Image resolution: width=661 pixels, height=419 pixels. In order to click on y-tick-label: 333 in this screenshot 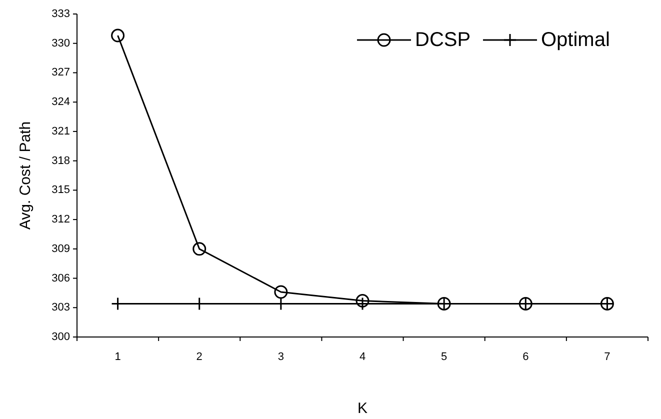, I will do `click(61, 14)`.